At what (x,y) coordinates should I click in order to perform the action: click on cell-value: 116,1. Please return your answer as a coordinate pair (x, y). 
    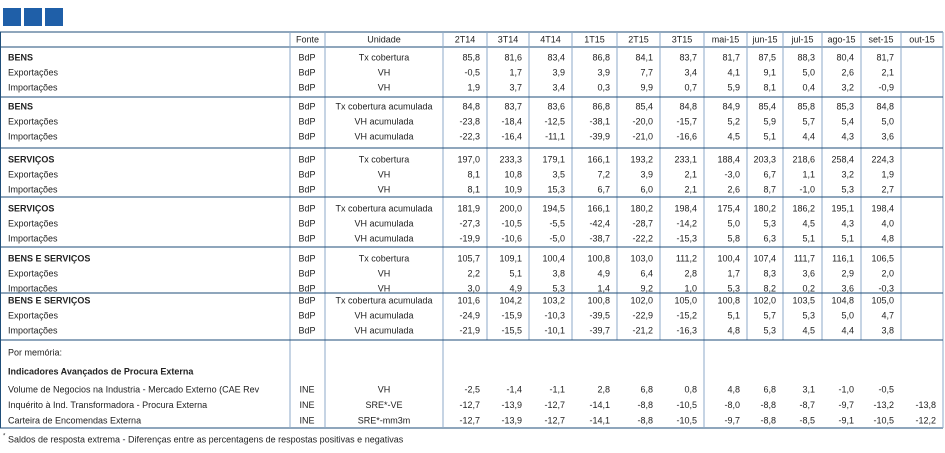
    Looking at the image, I should click on (843, 258).